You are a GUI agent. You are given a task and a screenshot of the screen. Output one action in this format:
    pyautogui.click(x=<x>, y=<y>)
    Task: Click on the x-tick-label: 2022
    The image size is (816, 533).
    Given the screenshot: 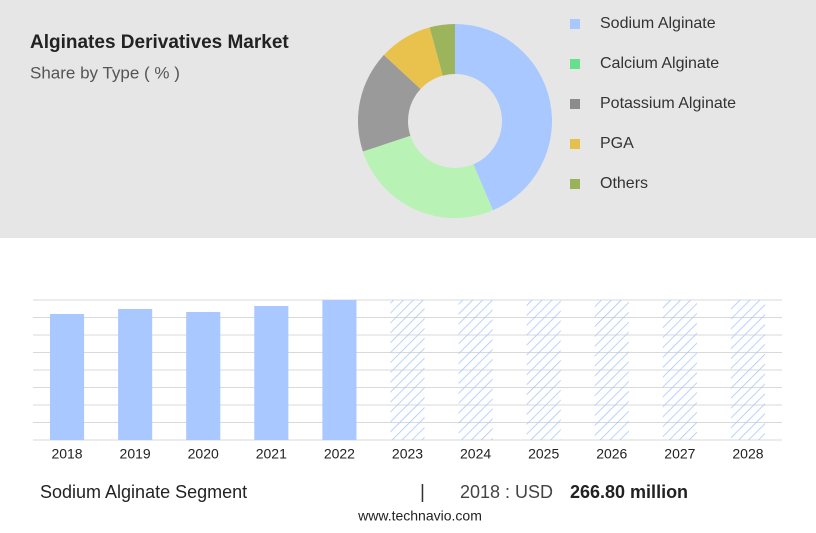 What is the action you would take?
    pyautogui.click(x=339, y=454)
    